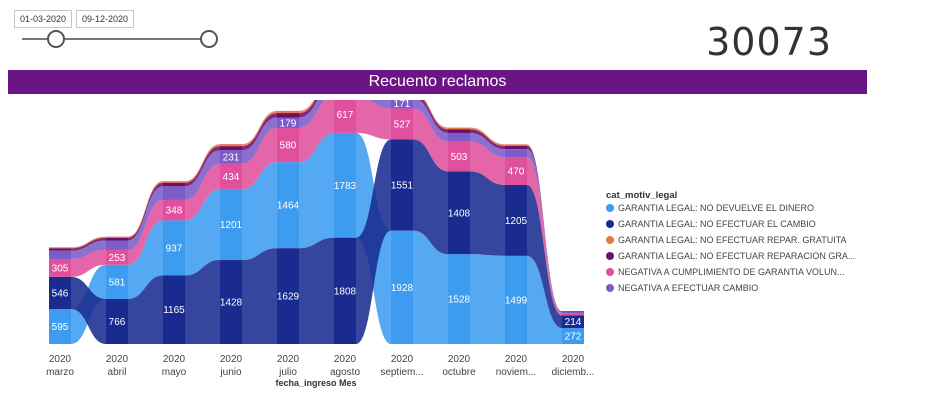 The width and height of the screenshot is (946, 402). Describe the element at coordinates (209, 39) in the screenshot. I see `slider-end-handle` at that location.